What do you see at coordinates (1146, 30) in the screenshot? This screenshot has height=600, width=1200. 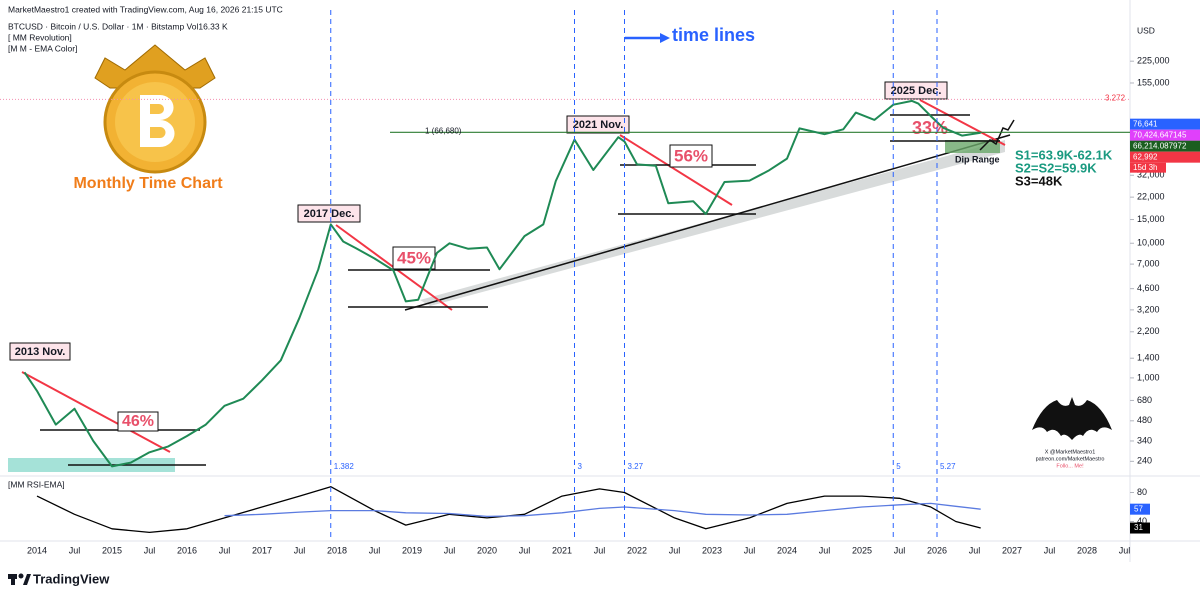 I see `currency: USD` at bounding box center [1146, 30].